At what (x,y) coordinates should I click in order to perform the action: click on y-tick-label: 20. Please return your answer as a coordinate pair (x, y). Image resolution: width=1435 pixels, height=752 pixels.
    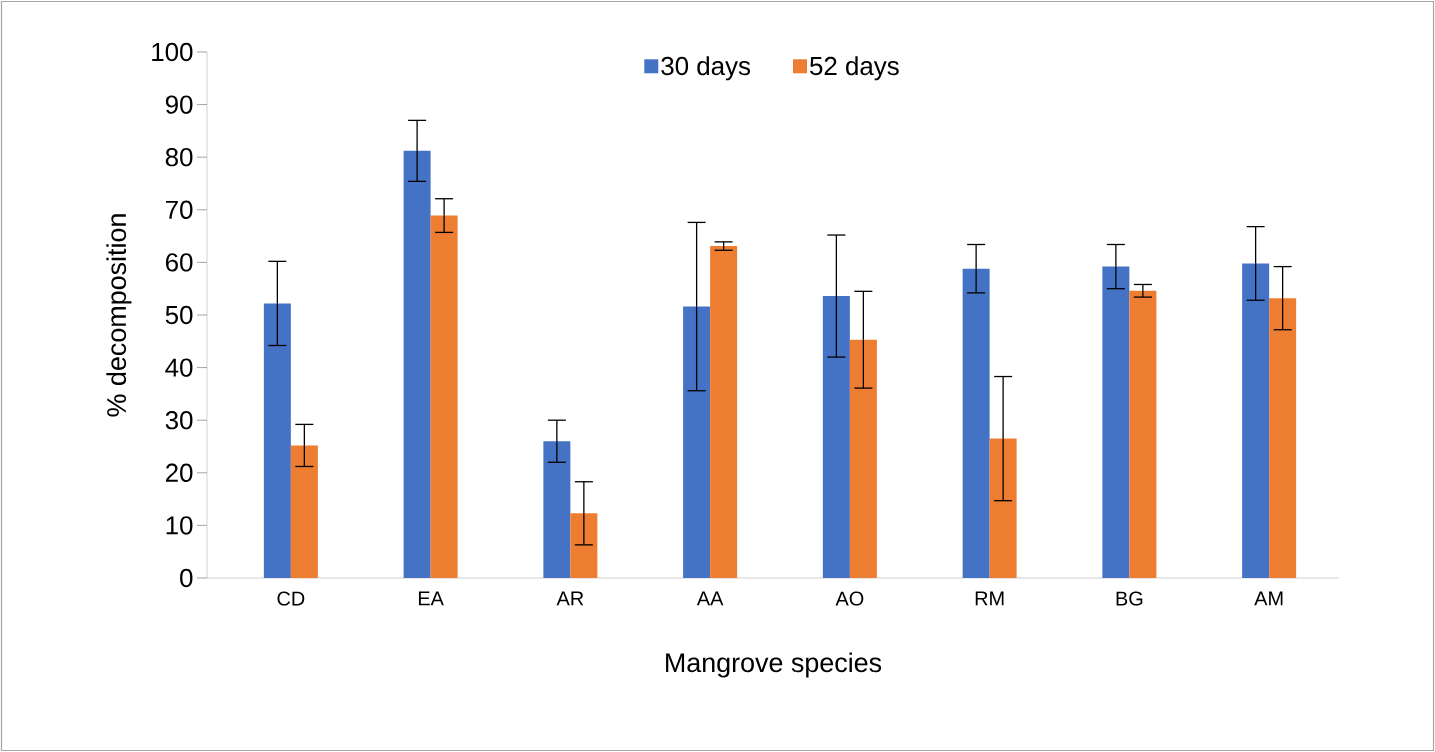
    Looking at the image, I should click on (179, 472).